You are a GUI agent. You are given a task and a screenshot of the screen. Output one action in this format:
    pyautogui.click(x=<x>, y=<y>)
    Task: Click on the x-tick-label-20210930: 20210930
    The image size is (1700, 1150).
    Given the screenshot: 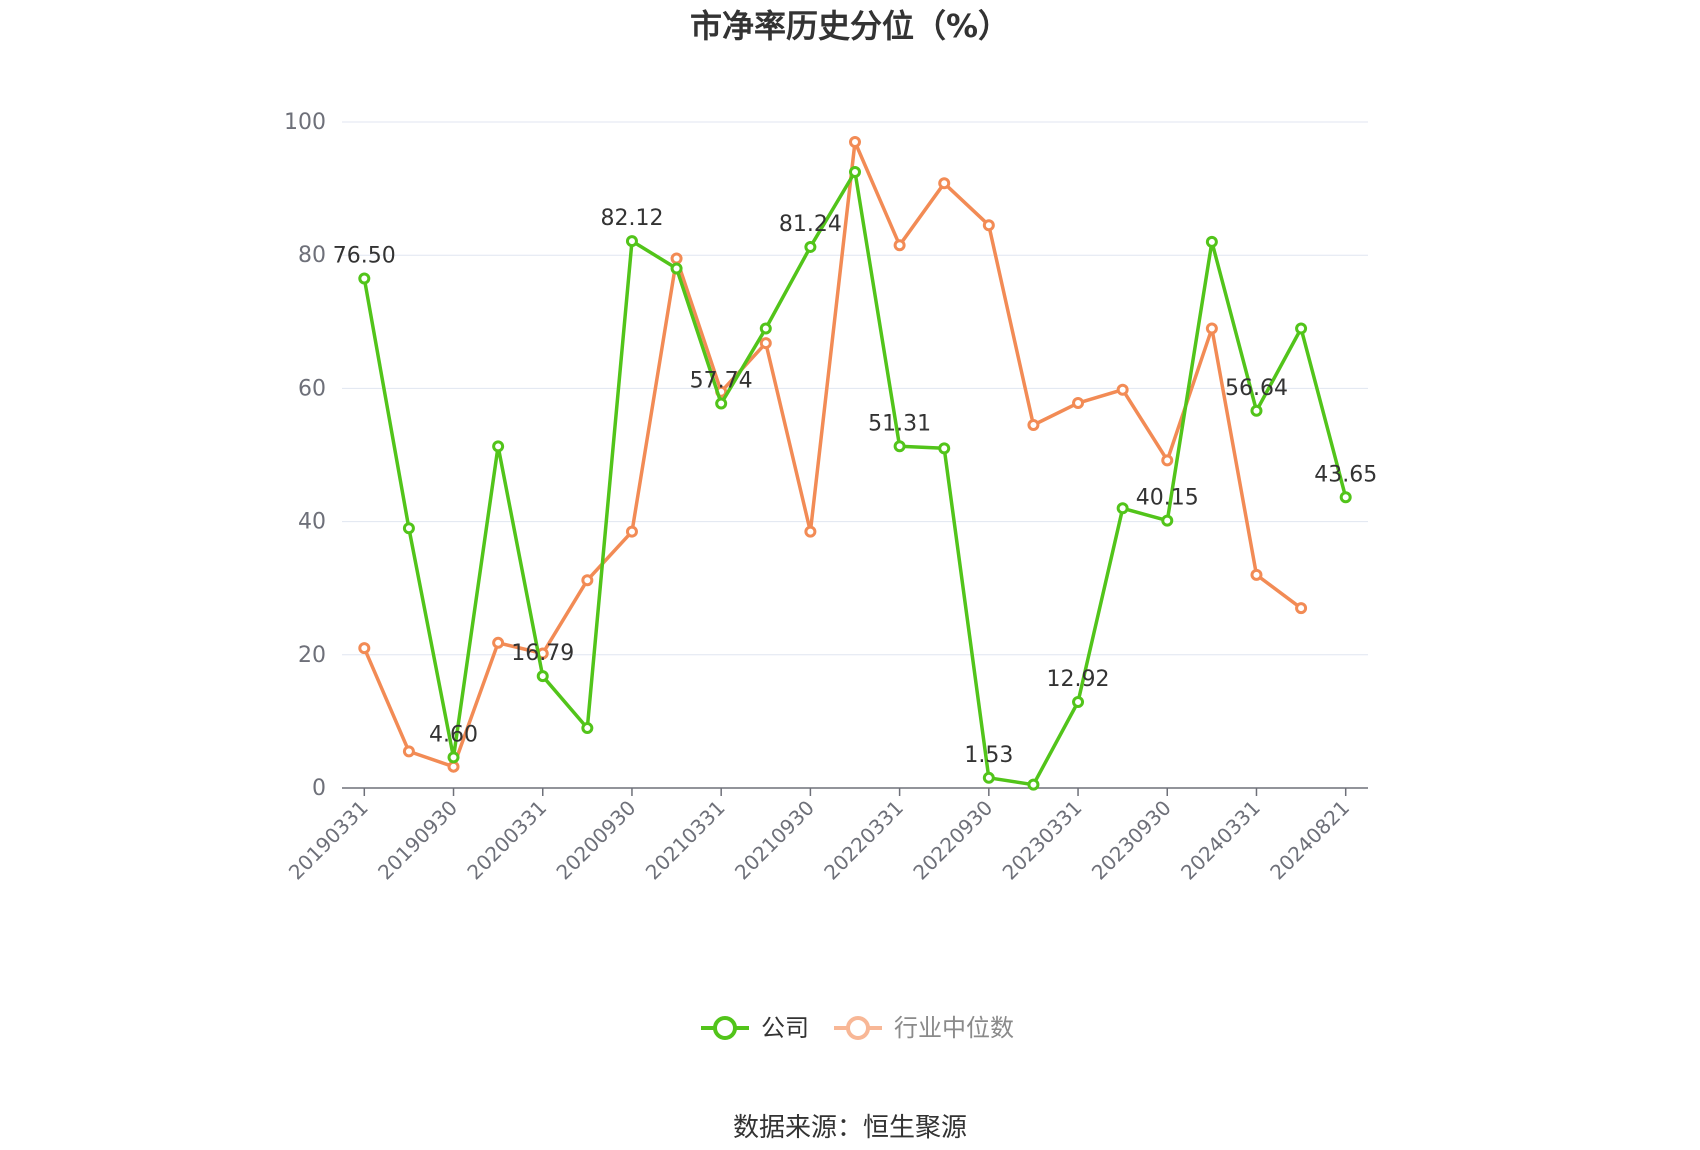 What is the action you would take?
    pyautogui.click(x=774, y=840)
    